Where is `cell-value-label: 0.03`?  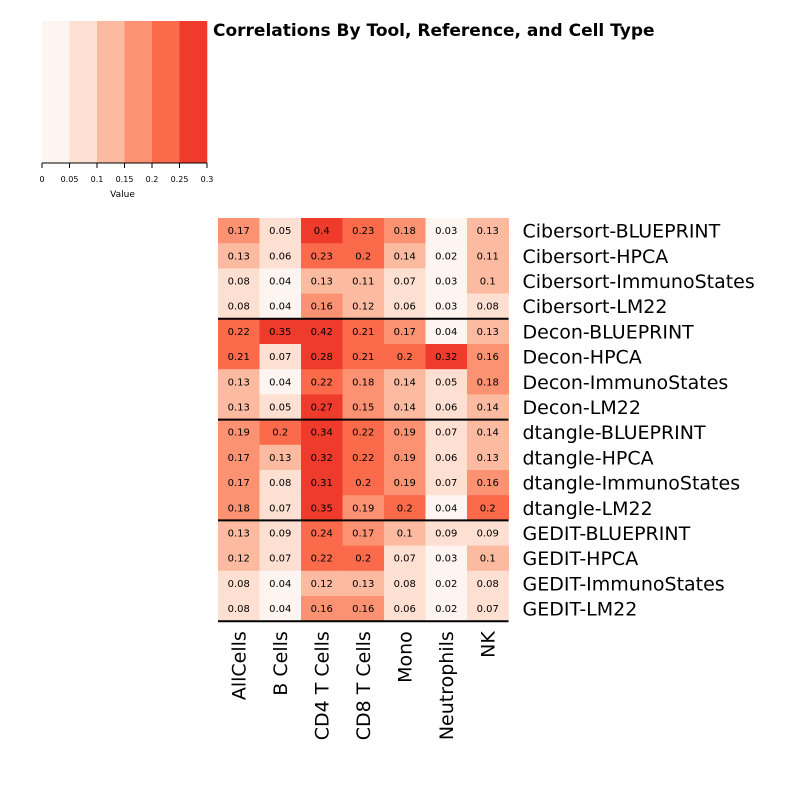
cell-value-label: 0.03 is located at coordinates (446, 559).